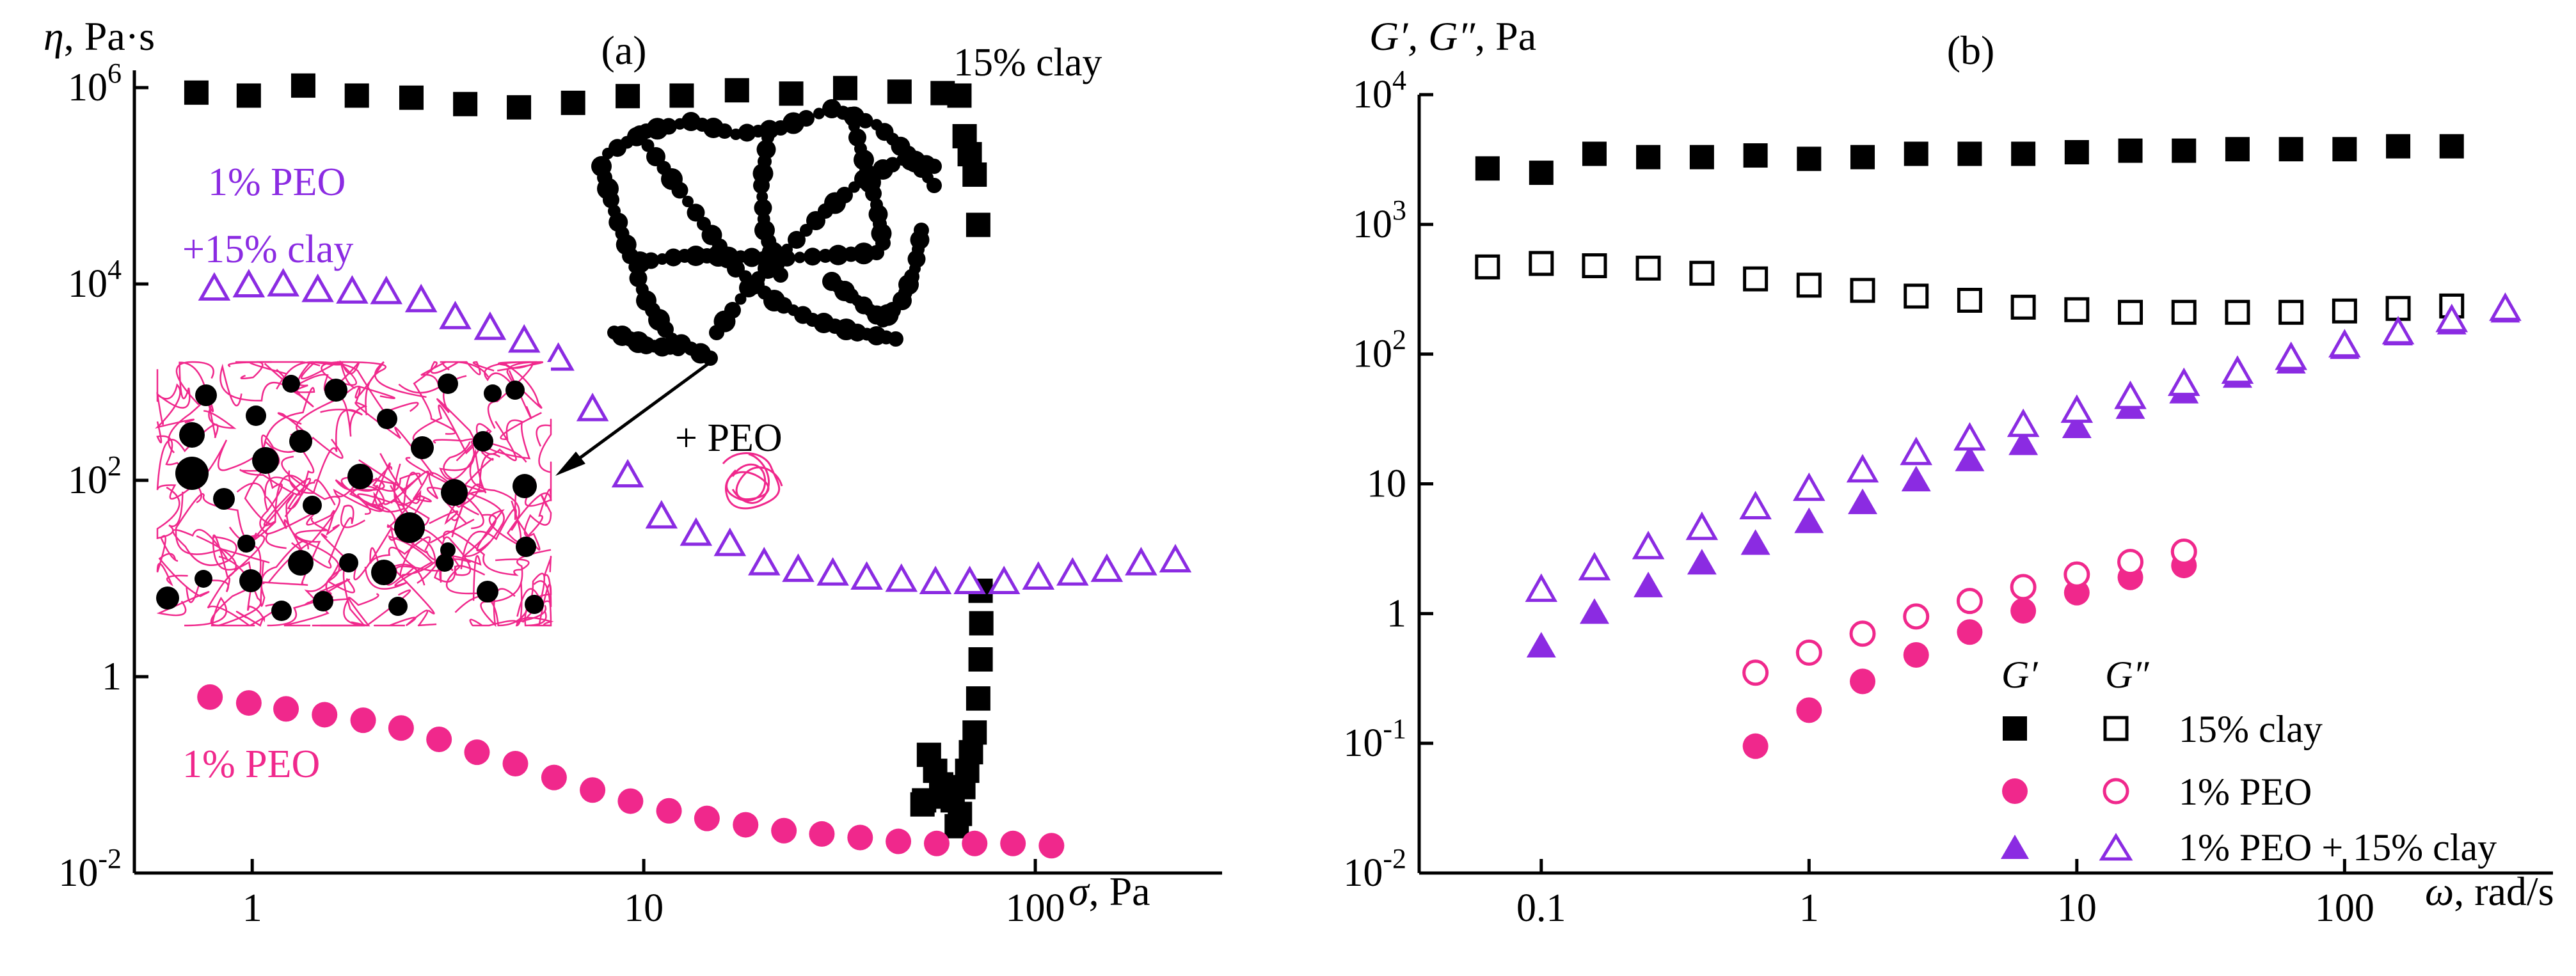  What do you see at coordinates (95, 476) in the screenshot?
I see `panel-a-ytick-label: 10²` at bounding box center [95, 476].